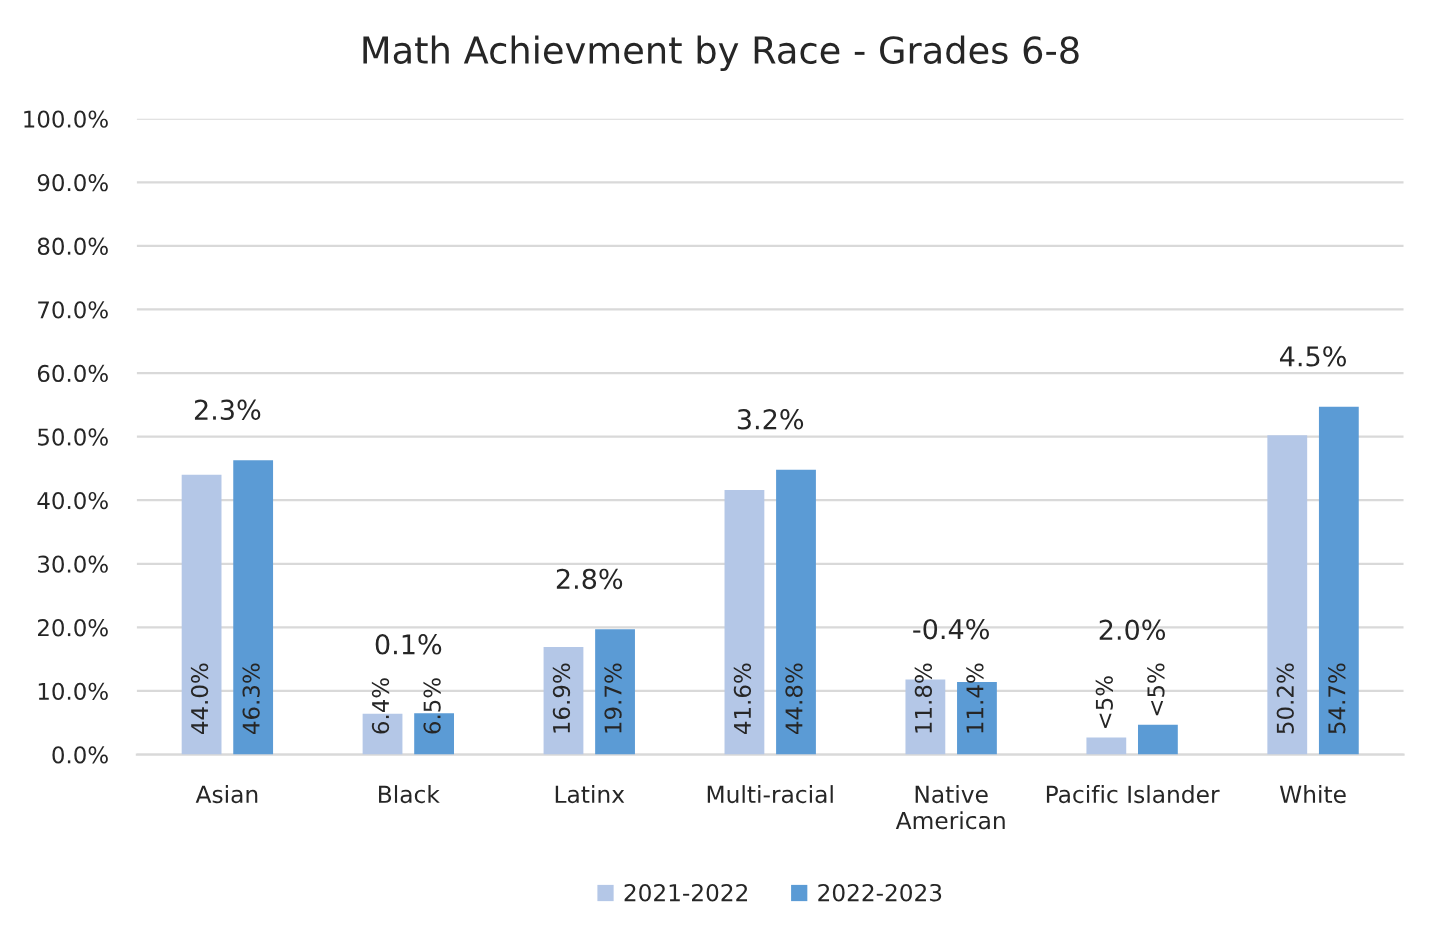 The height and width of the screenshot is (935, 1441). I want to click on y-tick-label: 40.0%, so click(72, 500).